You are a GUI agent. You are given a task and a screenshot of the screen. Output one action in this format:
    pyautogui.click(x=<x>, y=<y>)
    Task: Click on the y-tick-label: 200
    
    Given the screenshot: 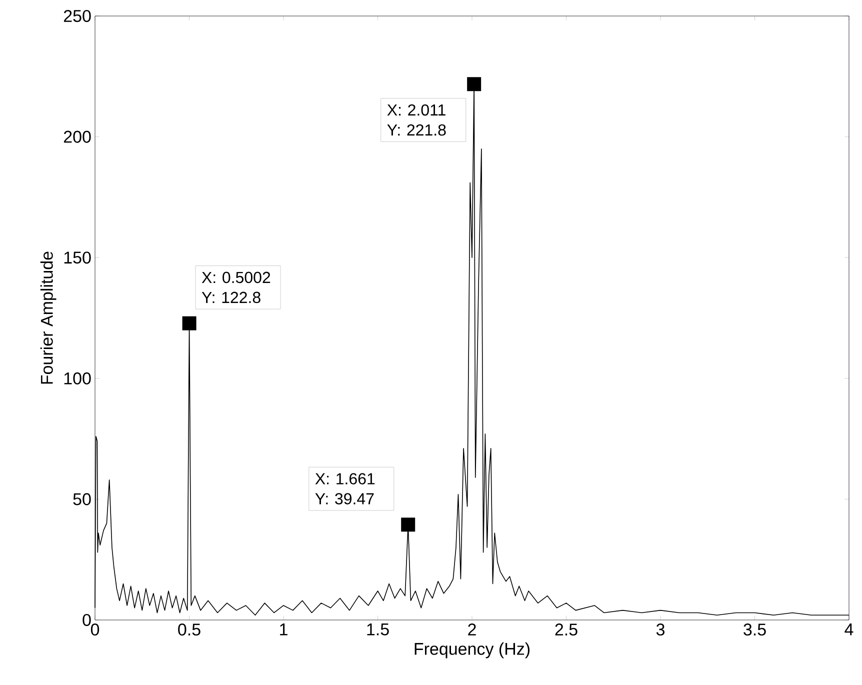 What is the action you would take?
    pyautogui.click(x=77, y=136)
    